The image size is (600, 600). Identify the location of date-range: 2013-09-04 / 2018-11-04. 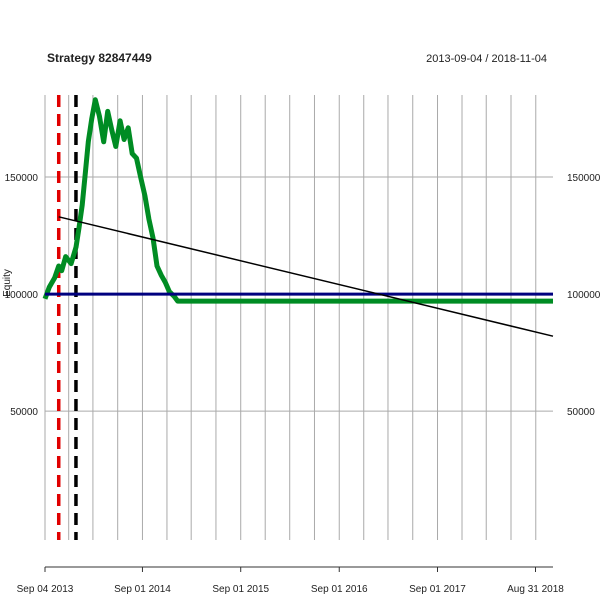
(486, 59).